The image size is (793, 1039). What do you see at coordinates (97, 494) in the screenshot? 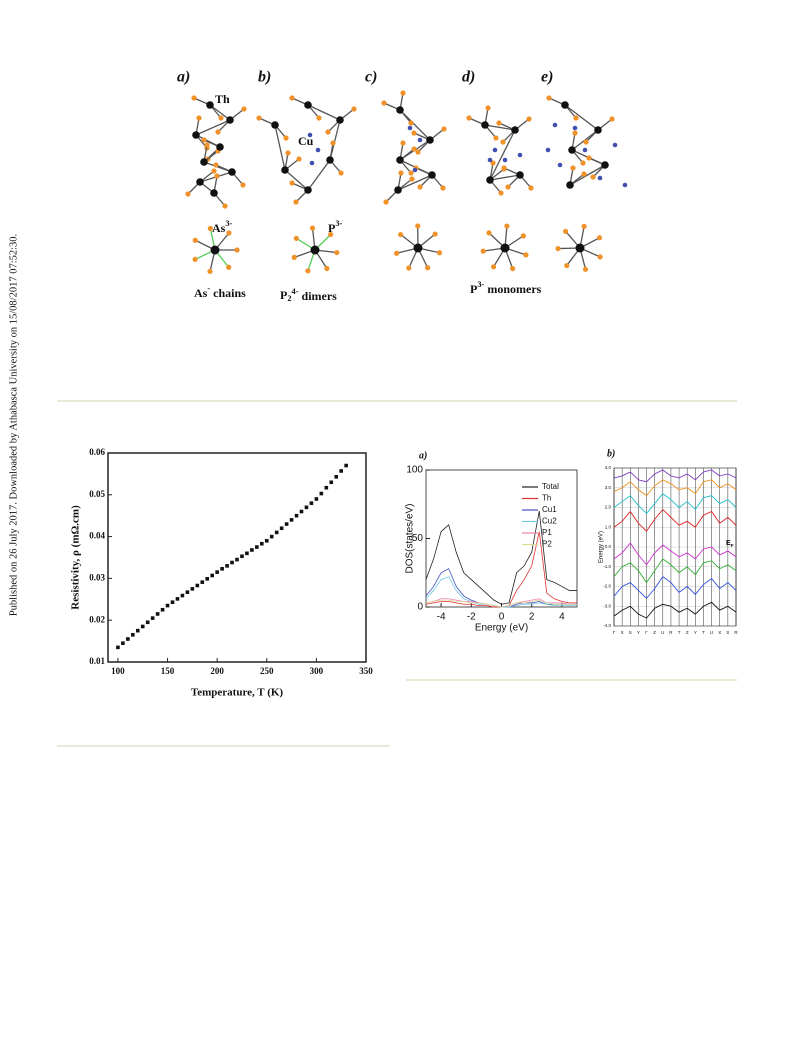
I see `y-tick-label: 0.05` at bounding box center [97, 494].